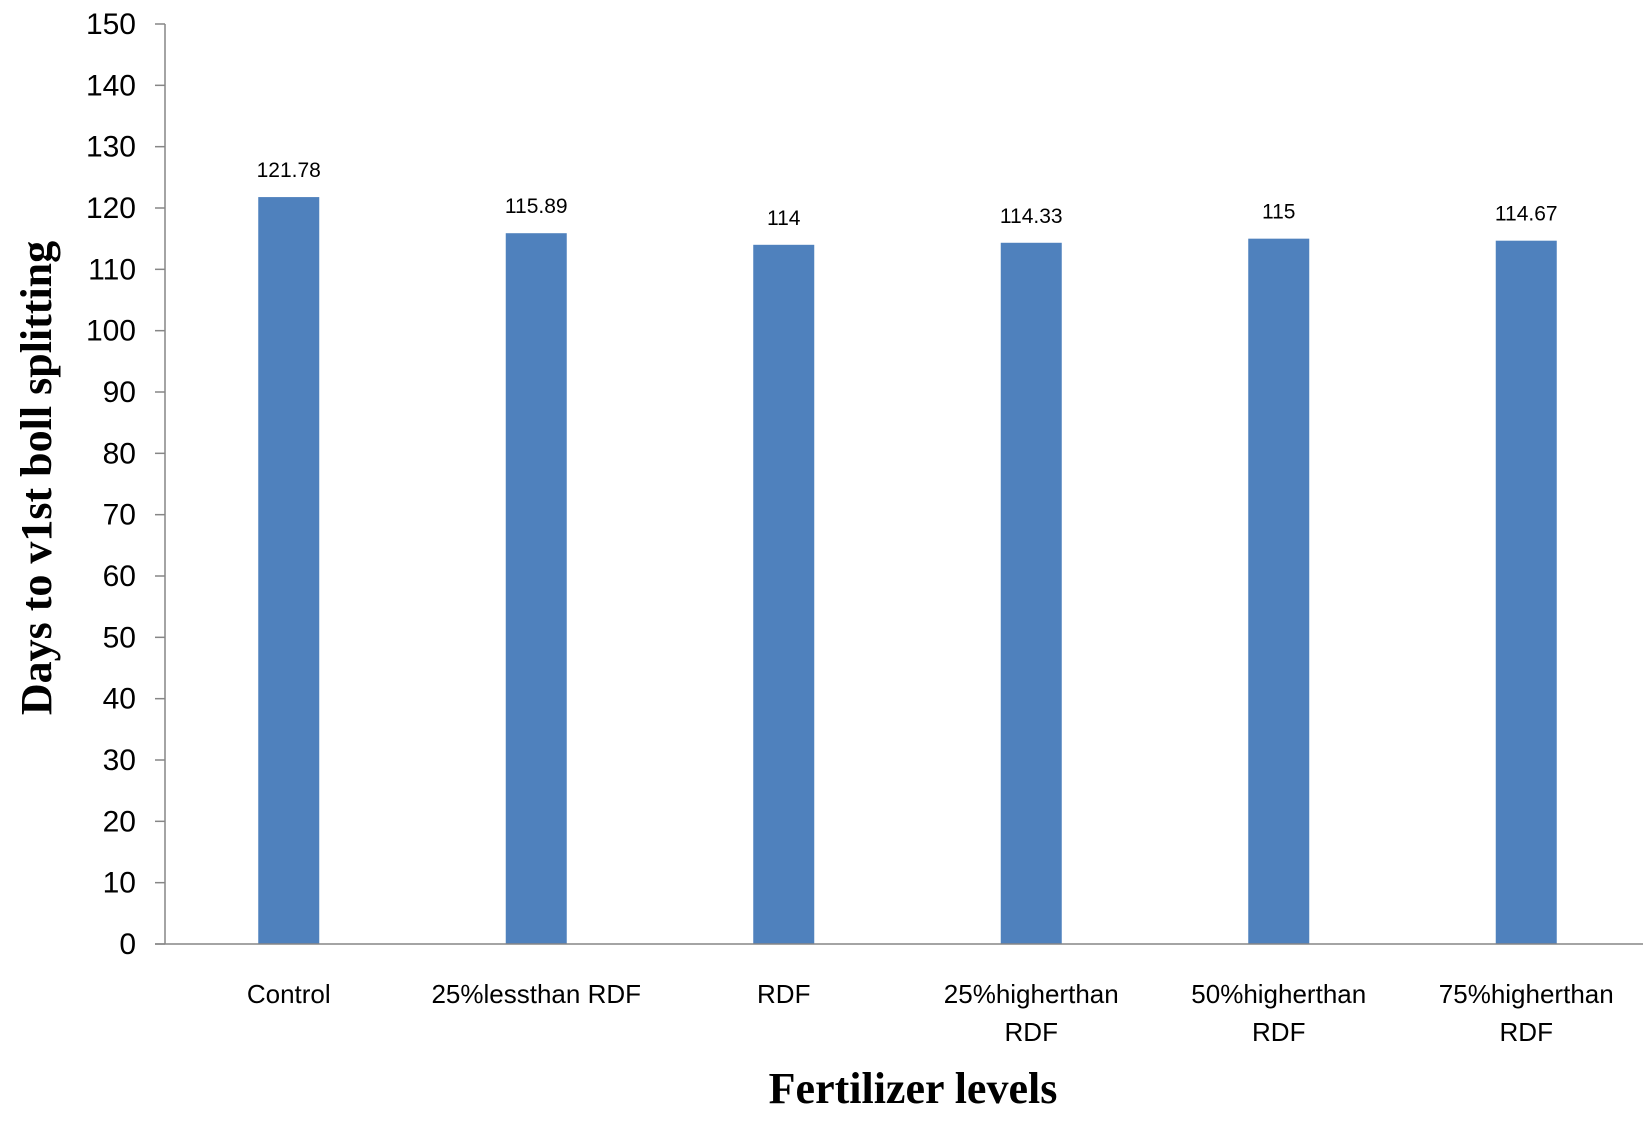 Image resolution: width=1643 pixels, height=1121 pixels. I want to click on y-axis-title: Days to v1st boll splitting, so click(36, 478).